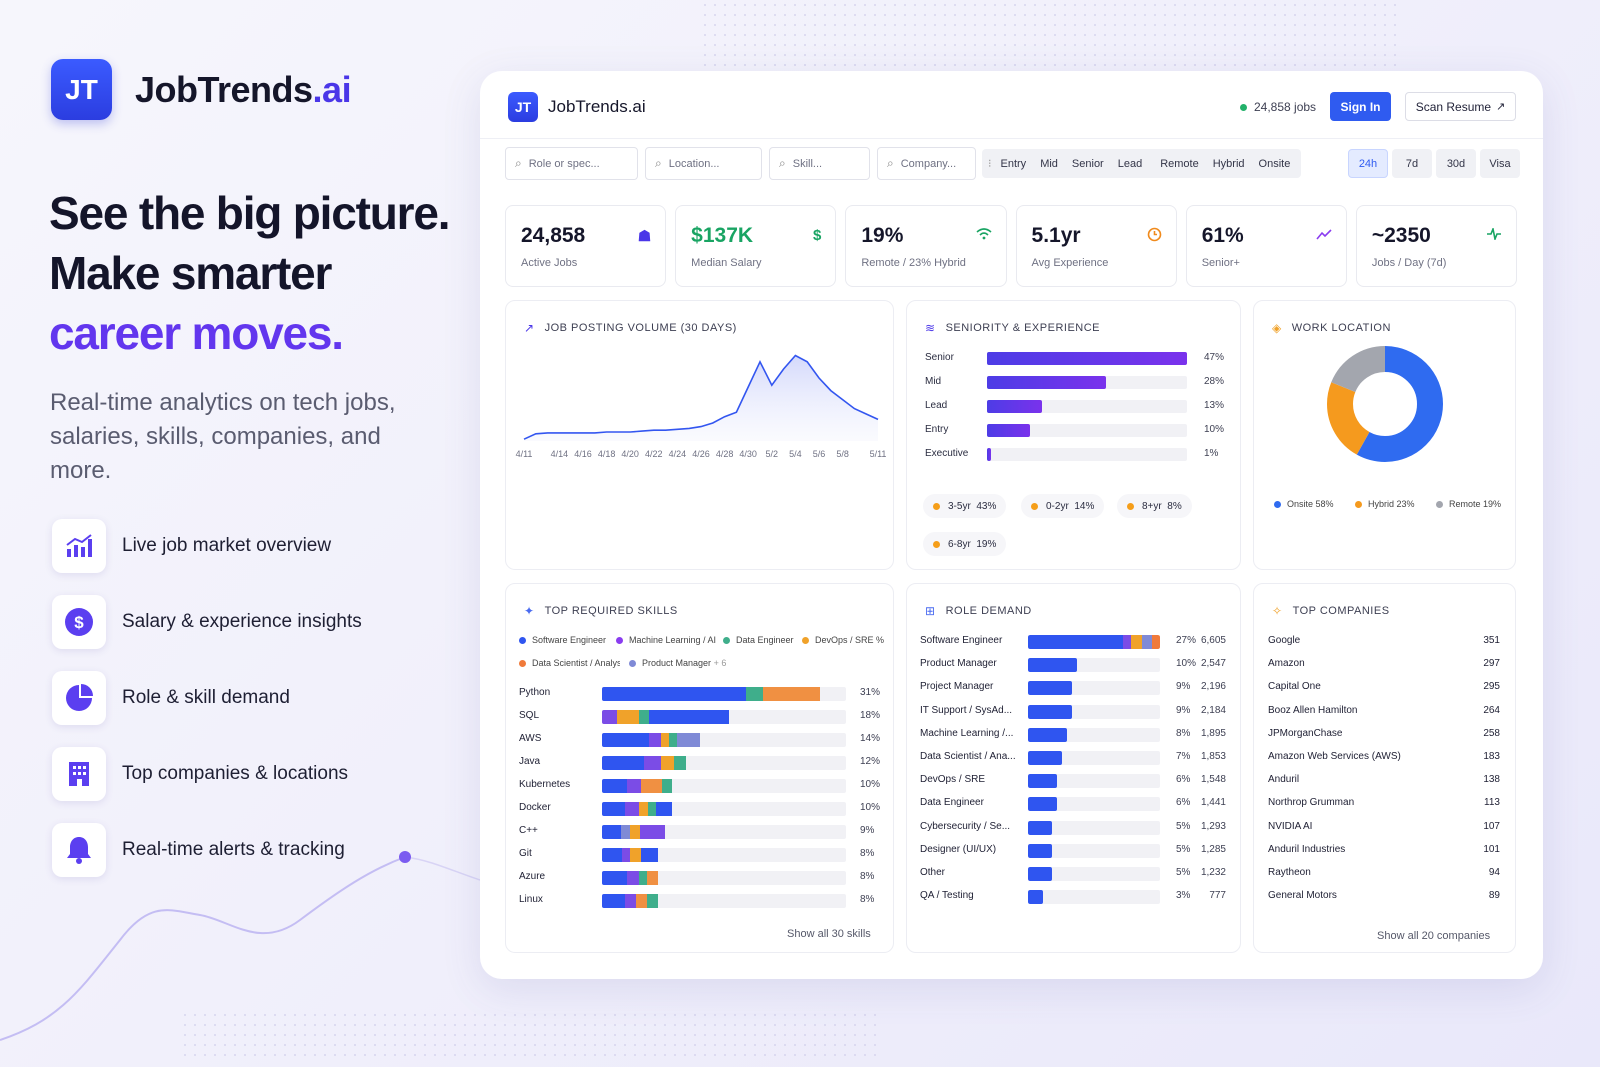 This screenshot has width=1600, height=1067. I want to click on drag-handle-icon: ⁝, so click(990, 164).